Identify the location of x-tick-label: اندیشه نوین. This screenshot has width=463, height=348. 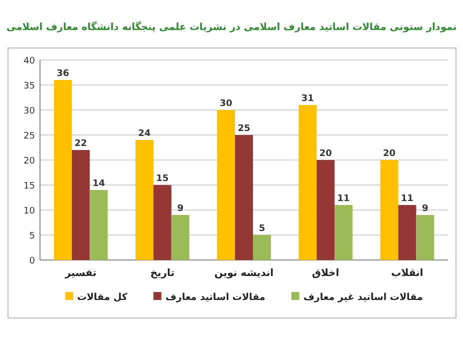
(244, 273).